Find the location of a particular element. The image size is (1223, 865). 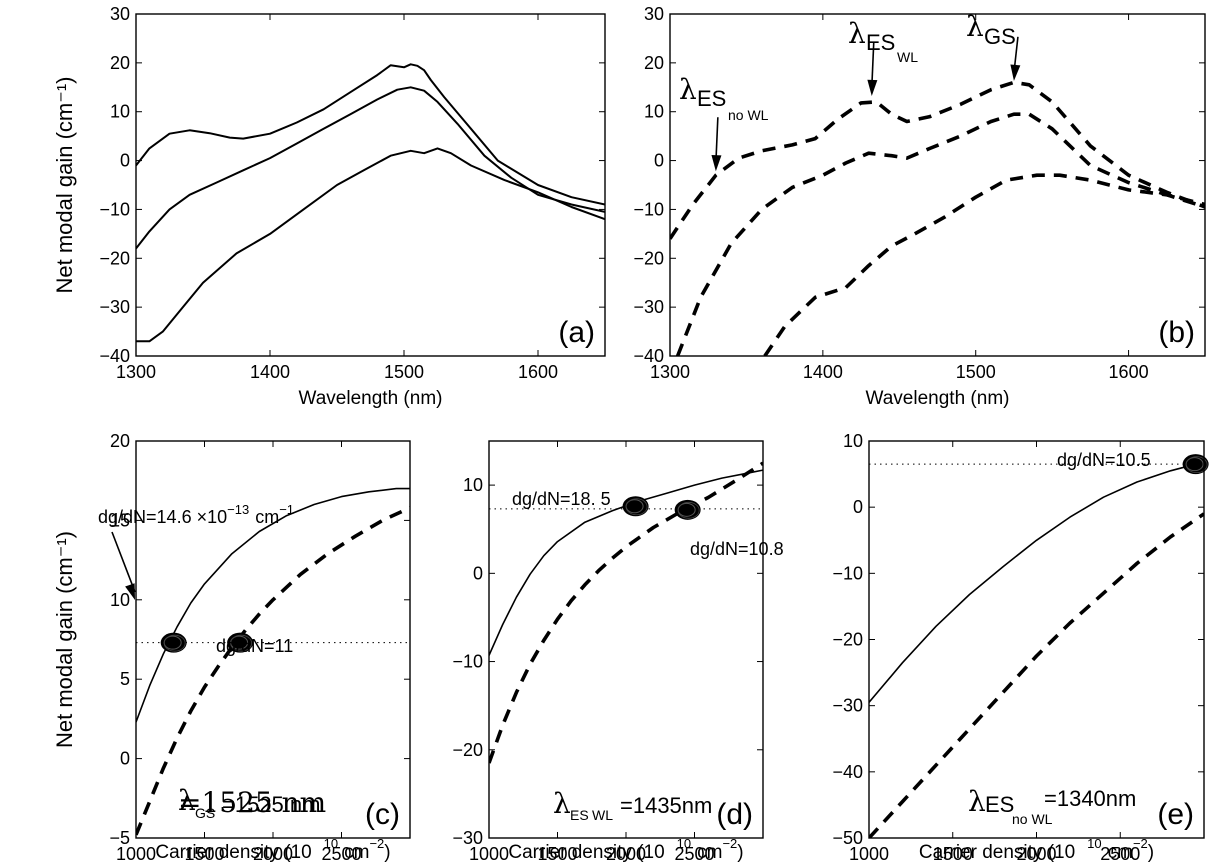

x-axis-label: Wavelength (nm) is located at coordinates (371, 398).